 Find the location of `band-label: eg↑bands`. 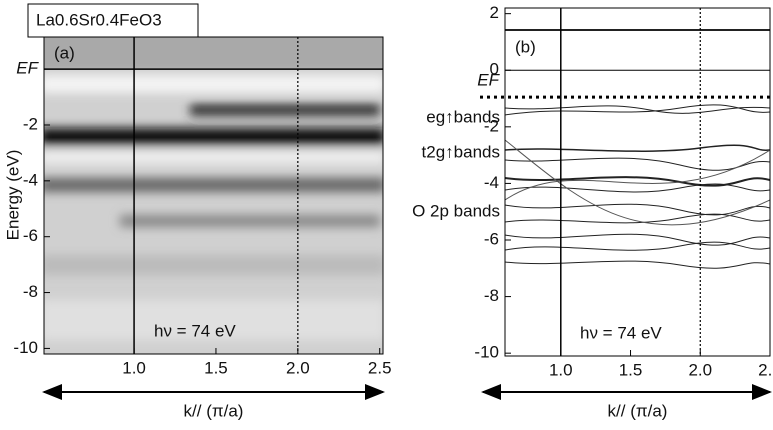

band-label: eg↑bands is located at coordinates (463, 116).